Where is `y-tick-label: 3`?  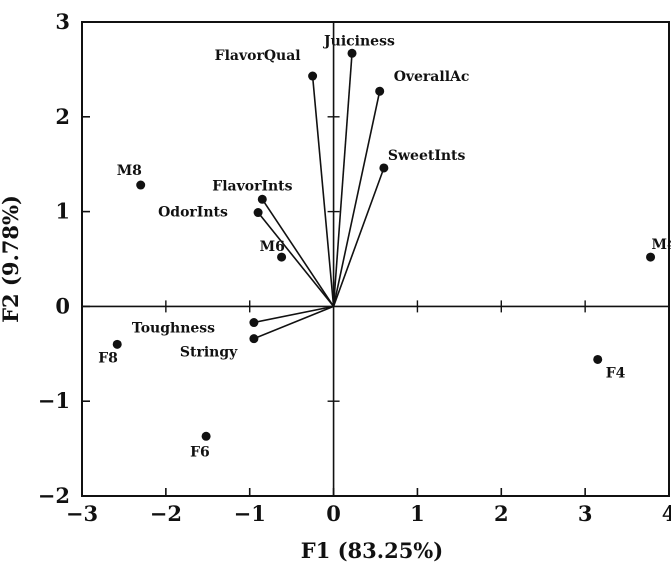 y-tick-label: 3 is located at coordinates (62, 21).